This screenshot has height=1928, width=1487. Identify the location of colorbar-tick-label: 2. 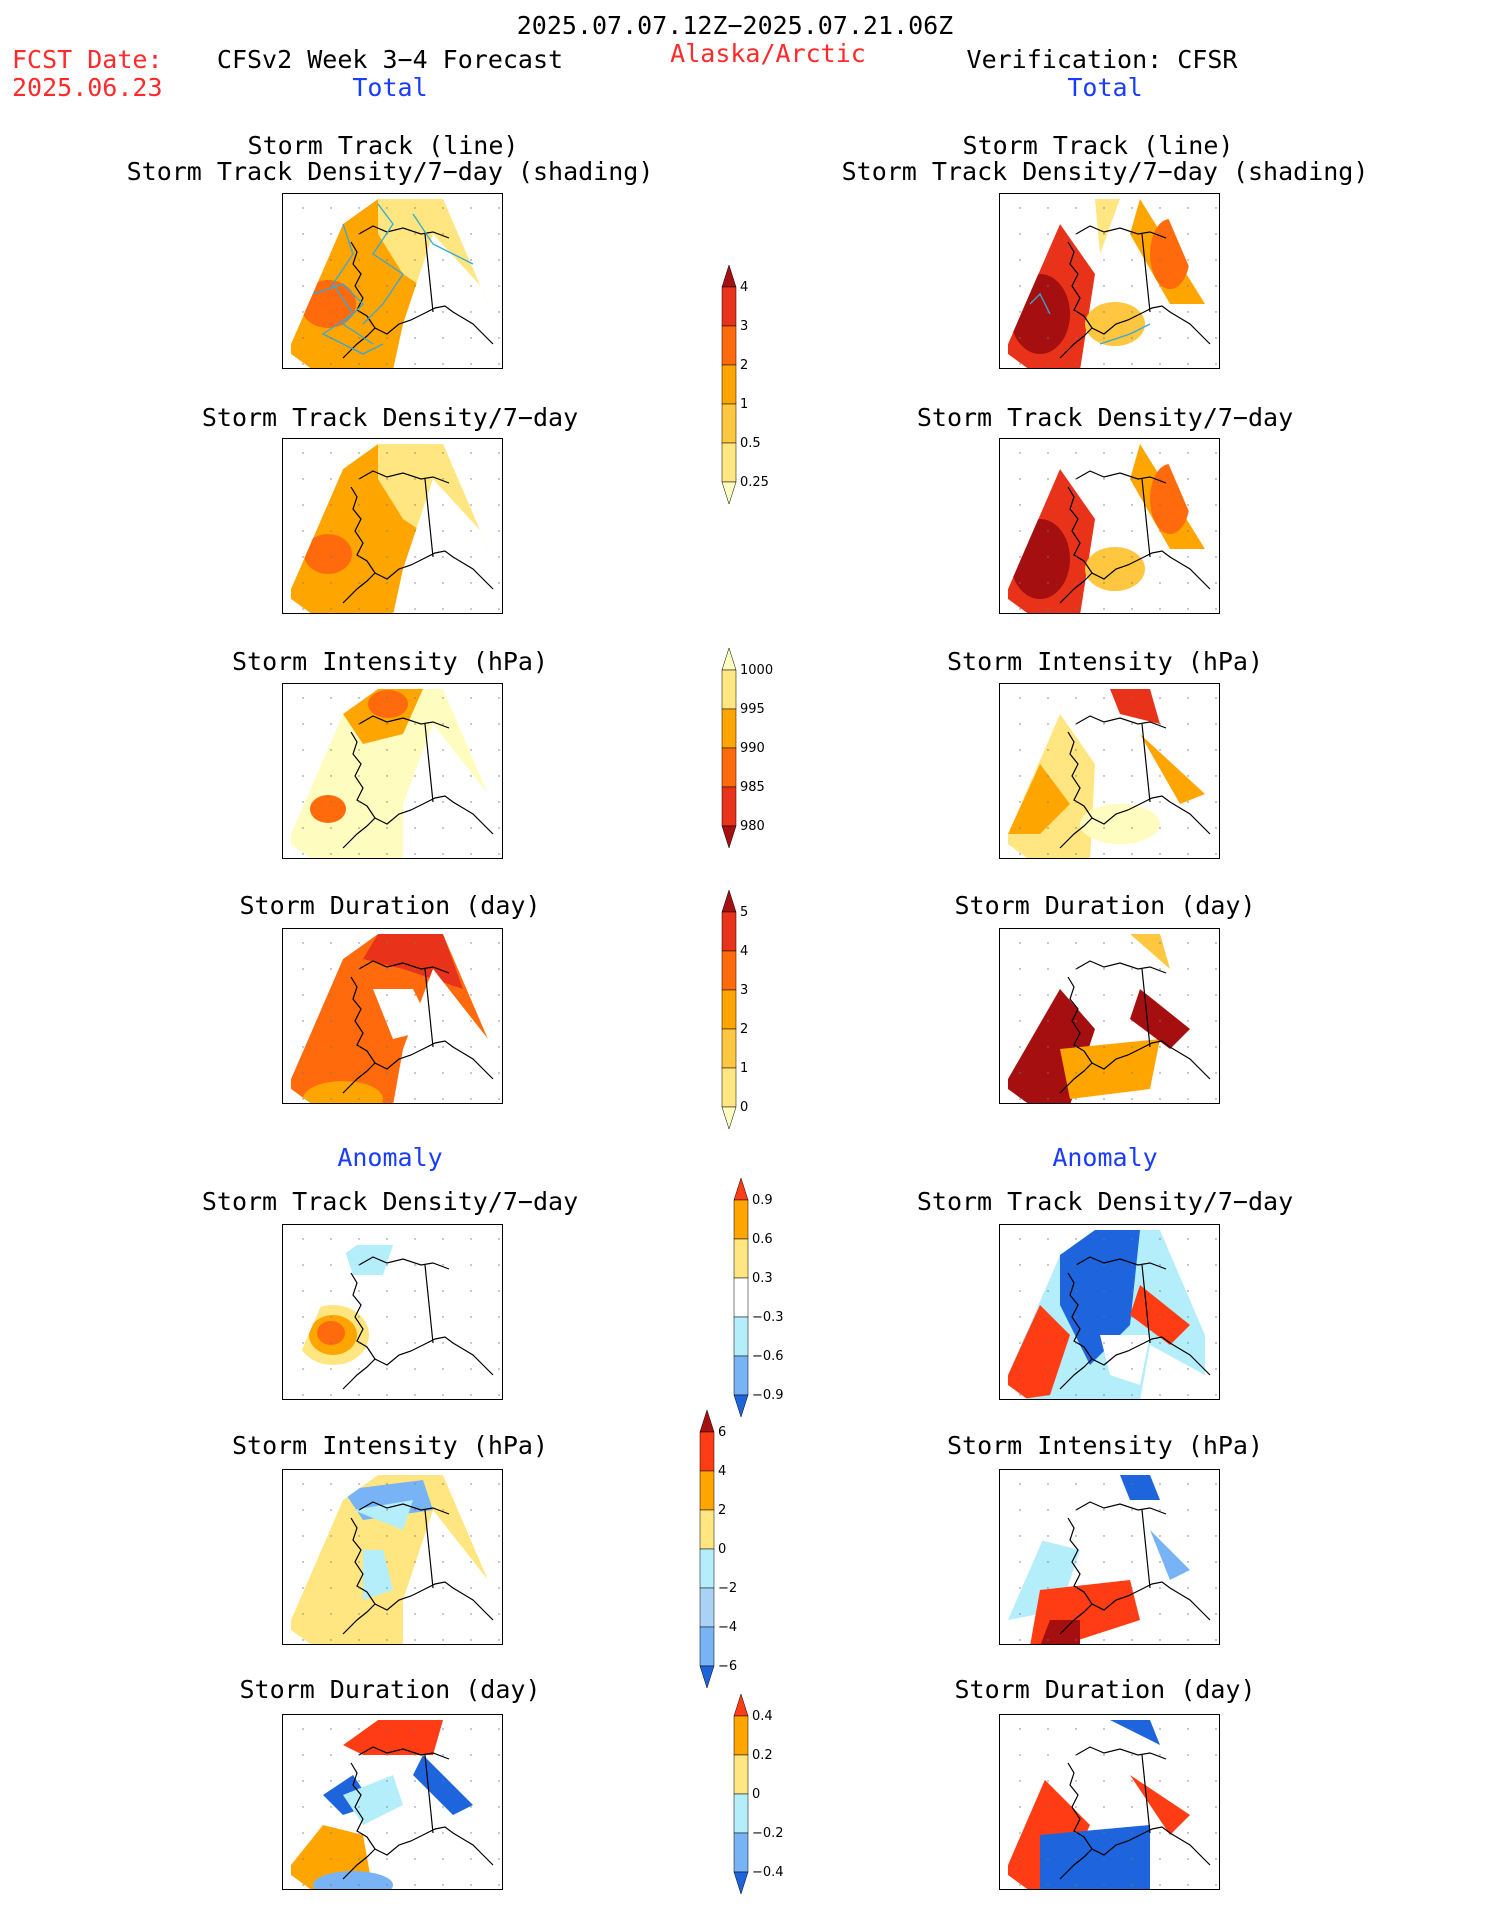
(744, 1029).